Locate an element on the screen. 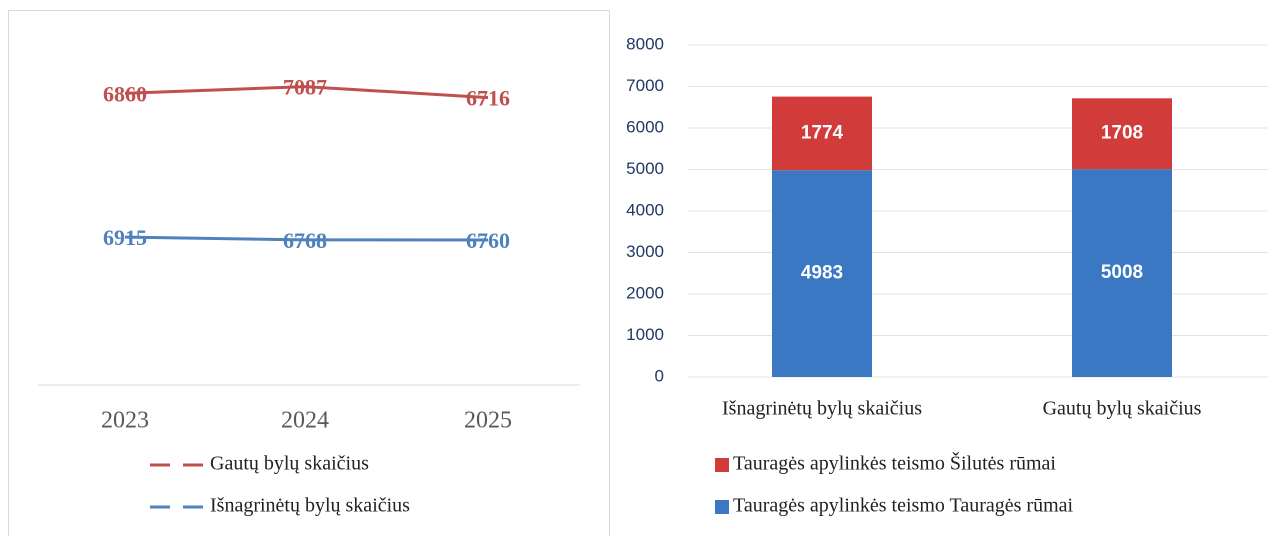  data-label: 6915 is located at coordinates (125, 237).